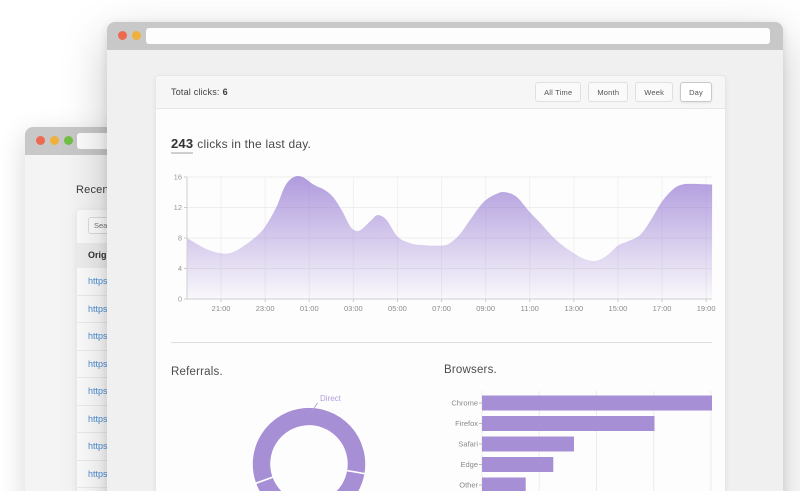 The image size is (800, 491). What do you see at coordinates (178, 207) in the screenshot?
I see `svg-text: 12` at bounding box center [178, 207].